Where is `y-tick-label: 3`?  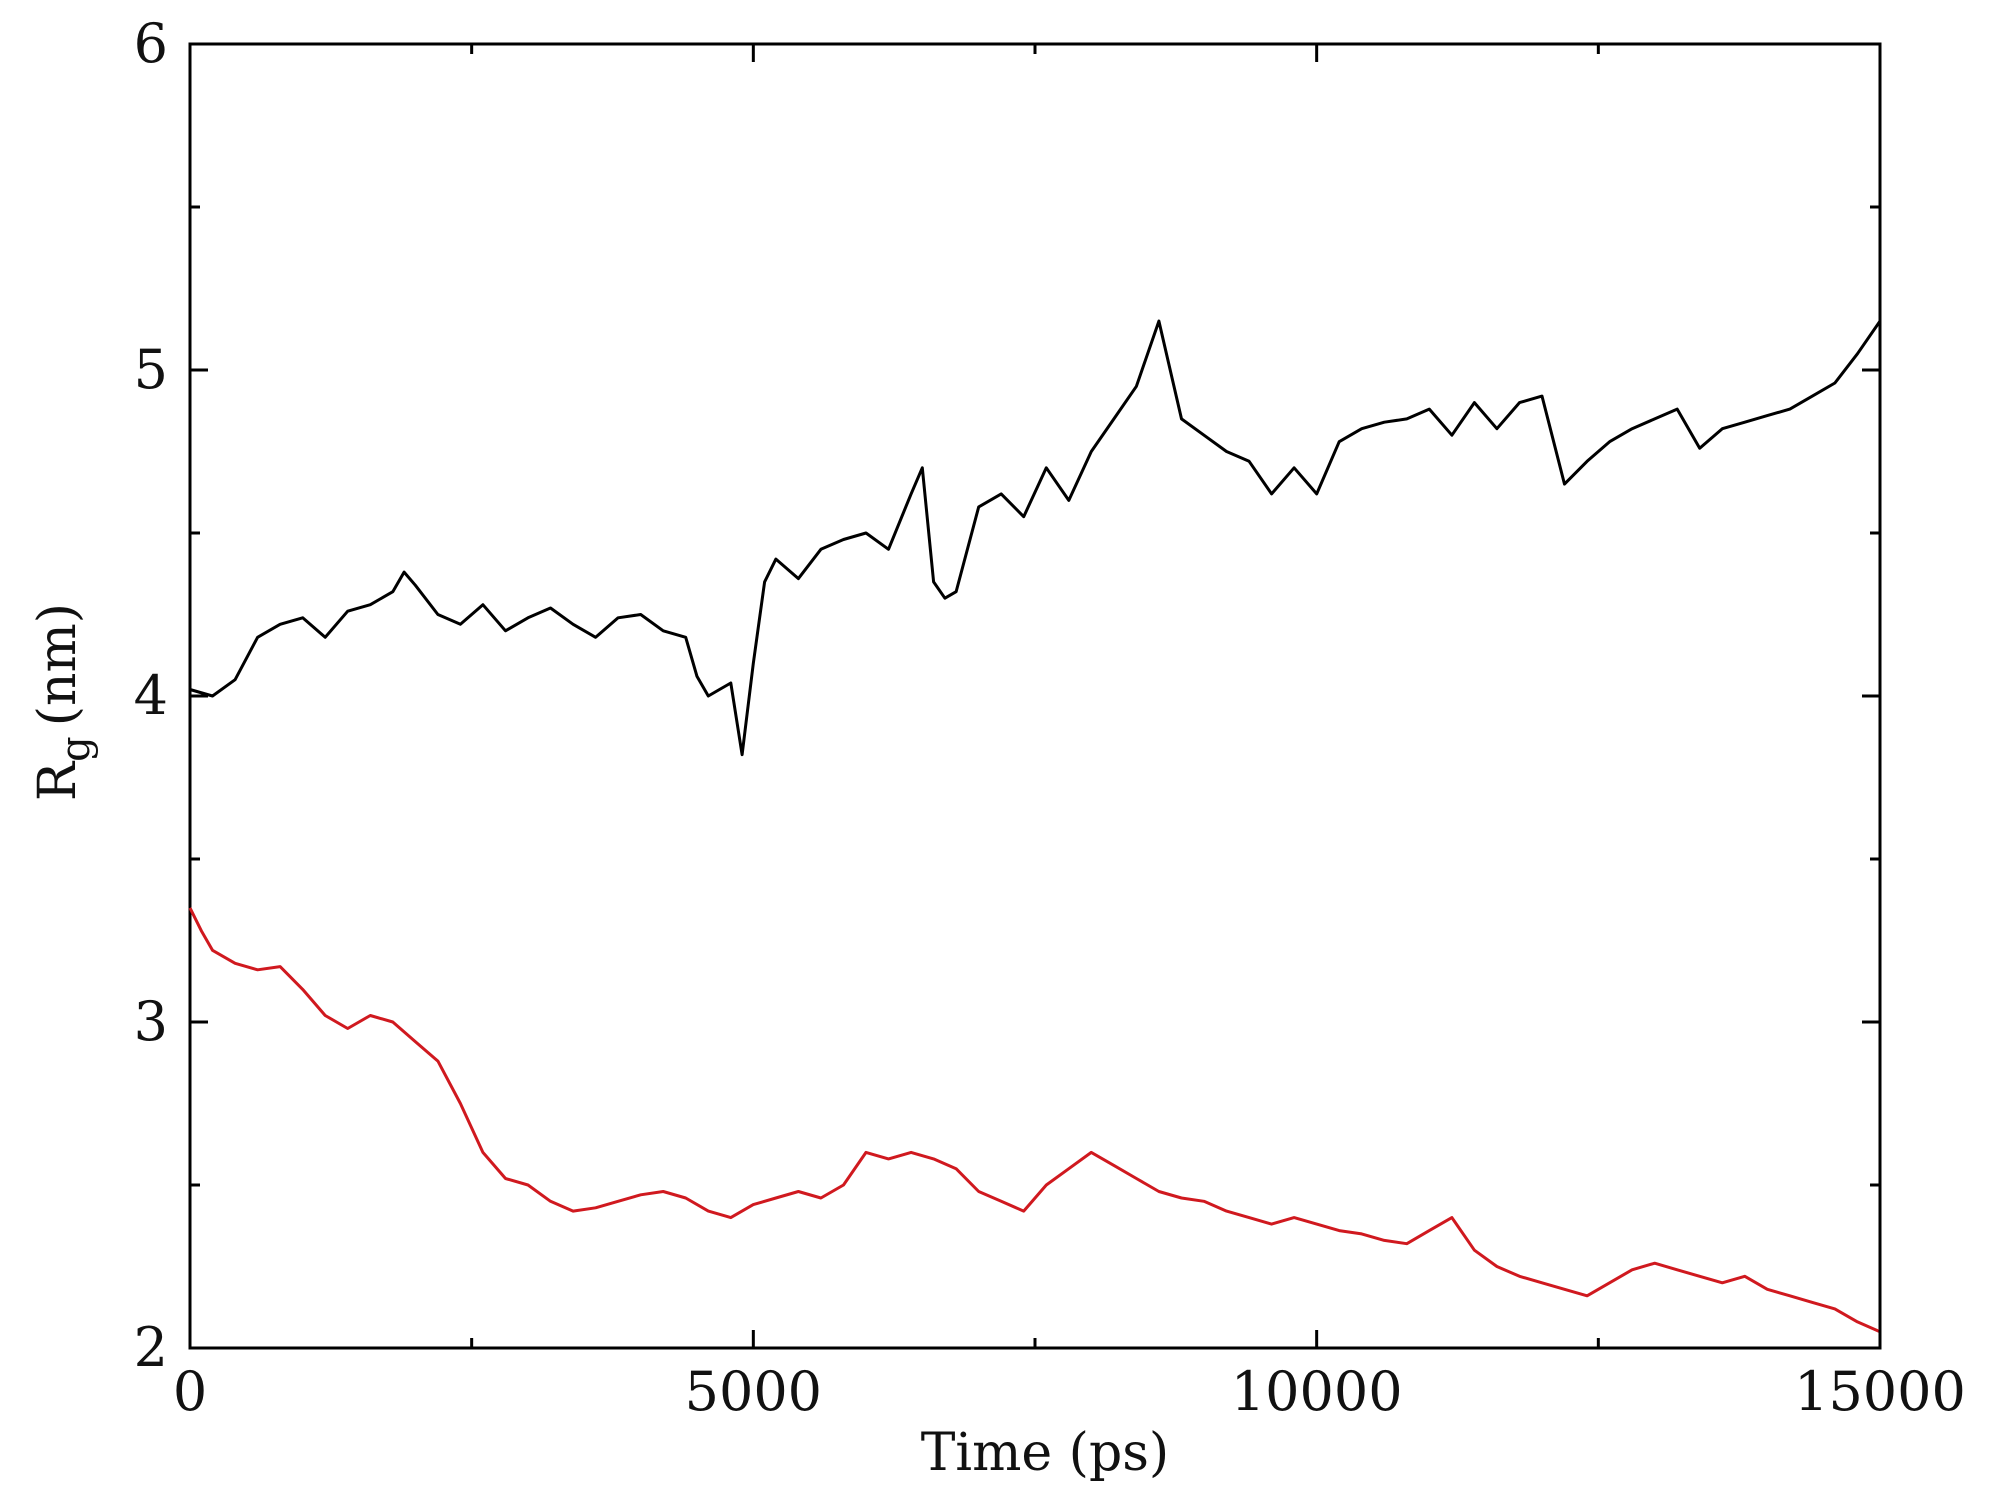
y-tick-label: 3 is located at coordinates (151, 1021).